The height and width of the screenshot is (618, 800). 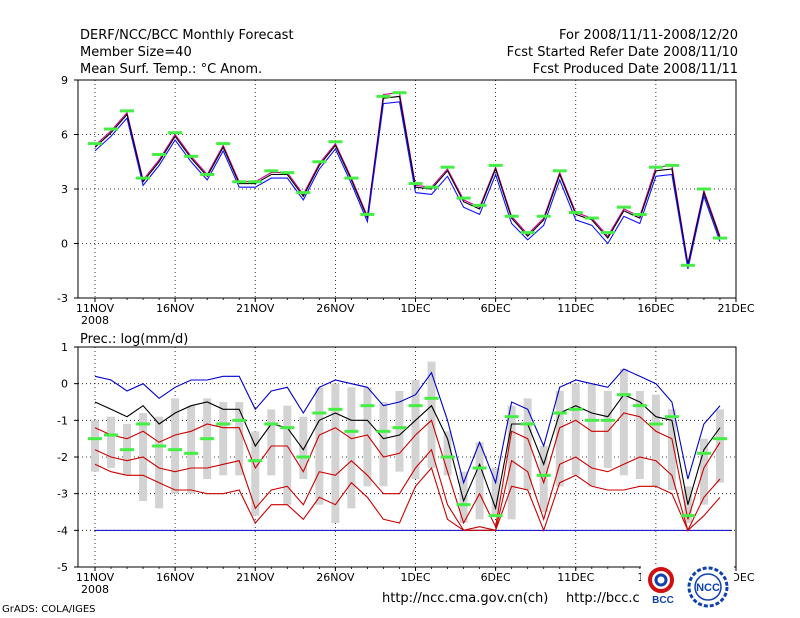 What do you see at coordinates (255, 577) in the screenshot?
I see `prec-xtick-label: 21NOV` at bounding box center [255, 577].